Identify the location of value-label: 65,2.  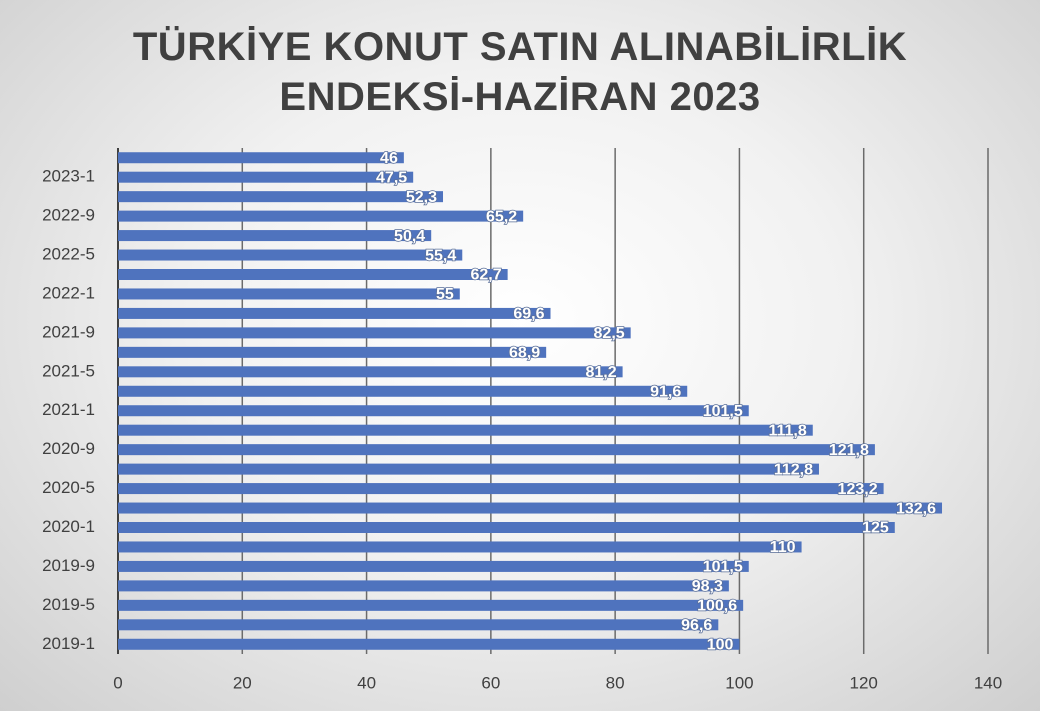
(501, 216).